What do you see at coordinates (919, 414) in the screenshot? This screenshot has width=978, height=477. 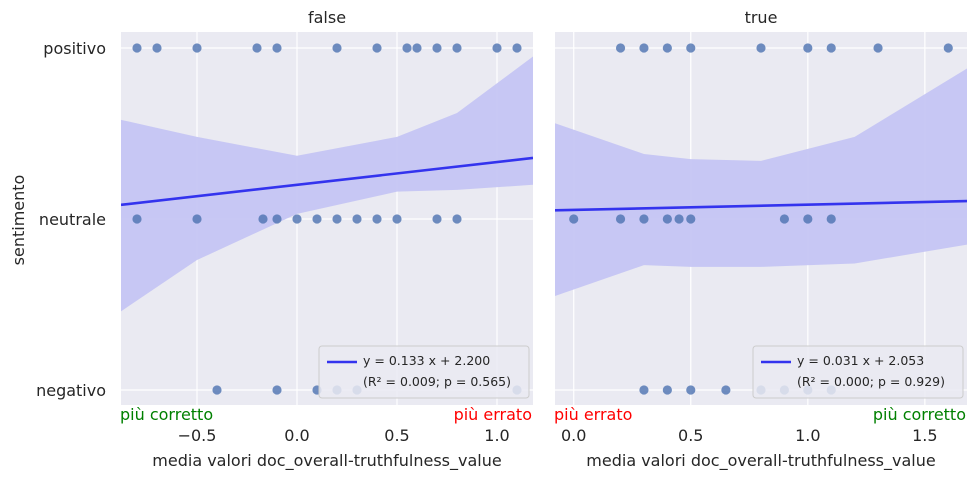 I see `right-corner-note: più corretto` at bounding box center [919, 414].